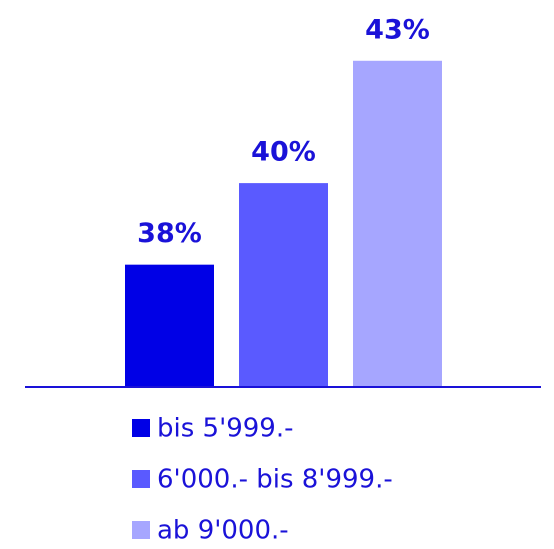 This screenshot has height=549, width=554. What do you see at coordinates (275, 480) in the screenshot?
I see `legend-label: 6'000.- bis 8'999.-` at bounding box center [275, 480].